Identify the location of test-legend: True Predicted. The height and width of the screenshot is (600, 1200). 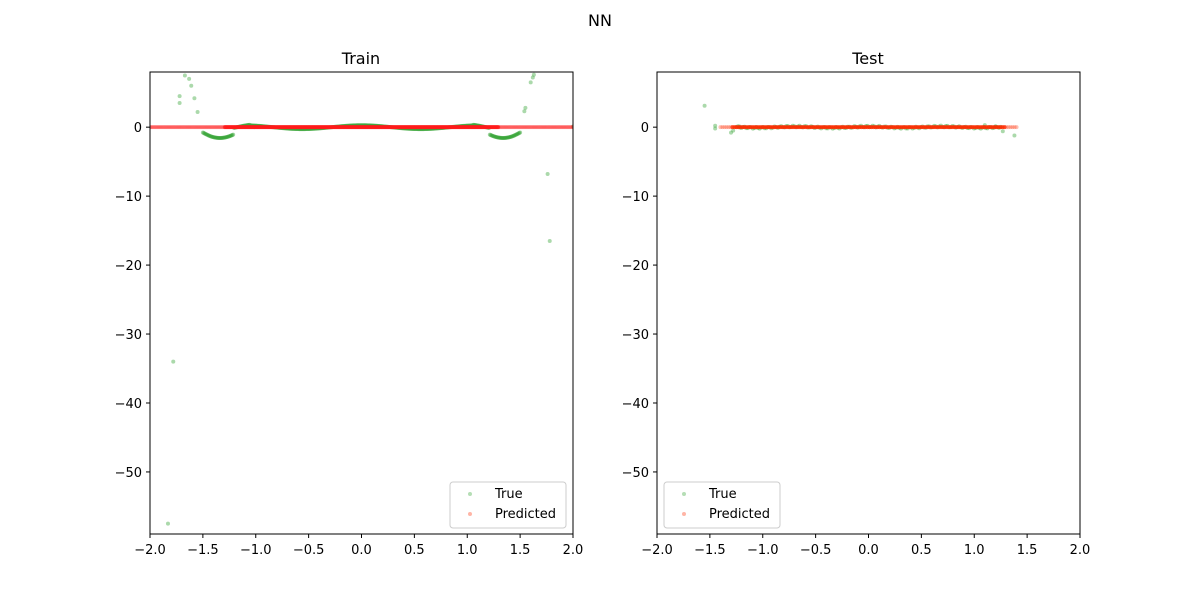
(722, 505).